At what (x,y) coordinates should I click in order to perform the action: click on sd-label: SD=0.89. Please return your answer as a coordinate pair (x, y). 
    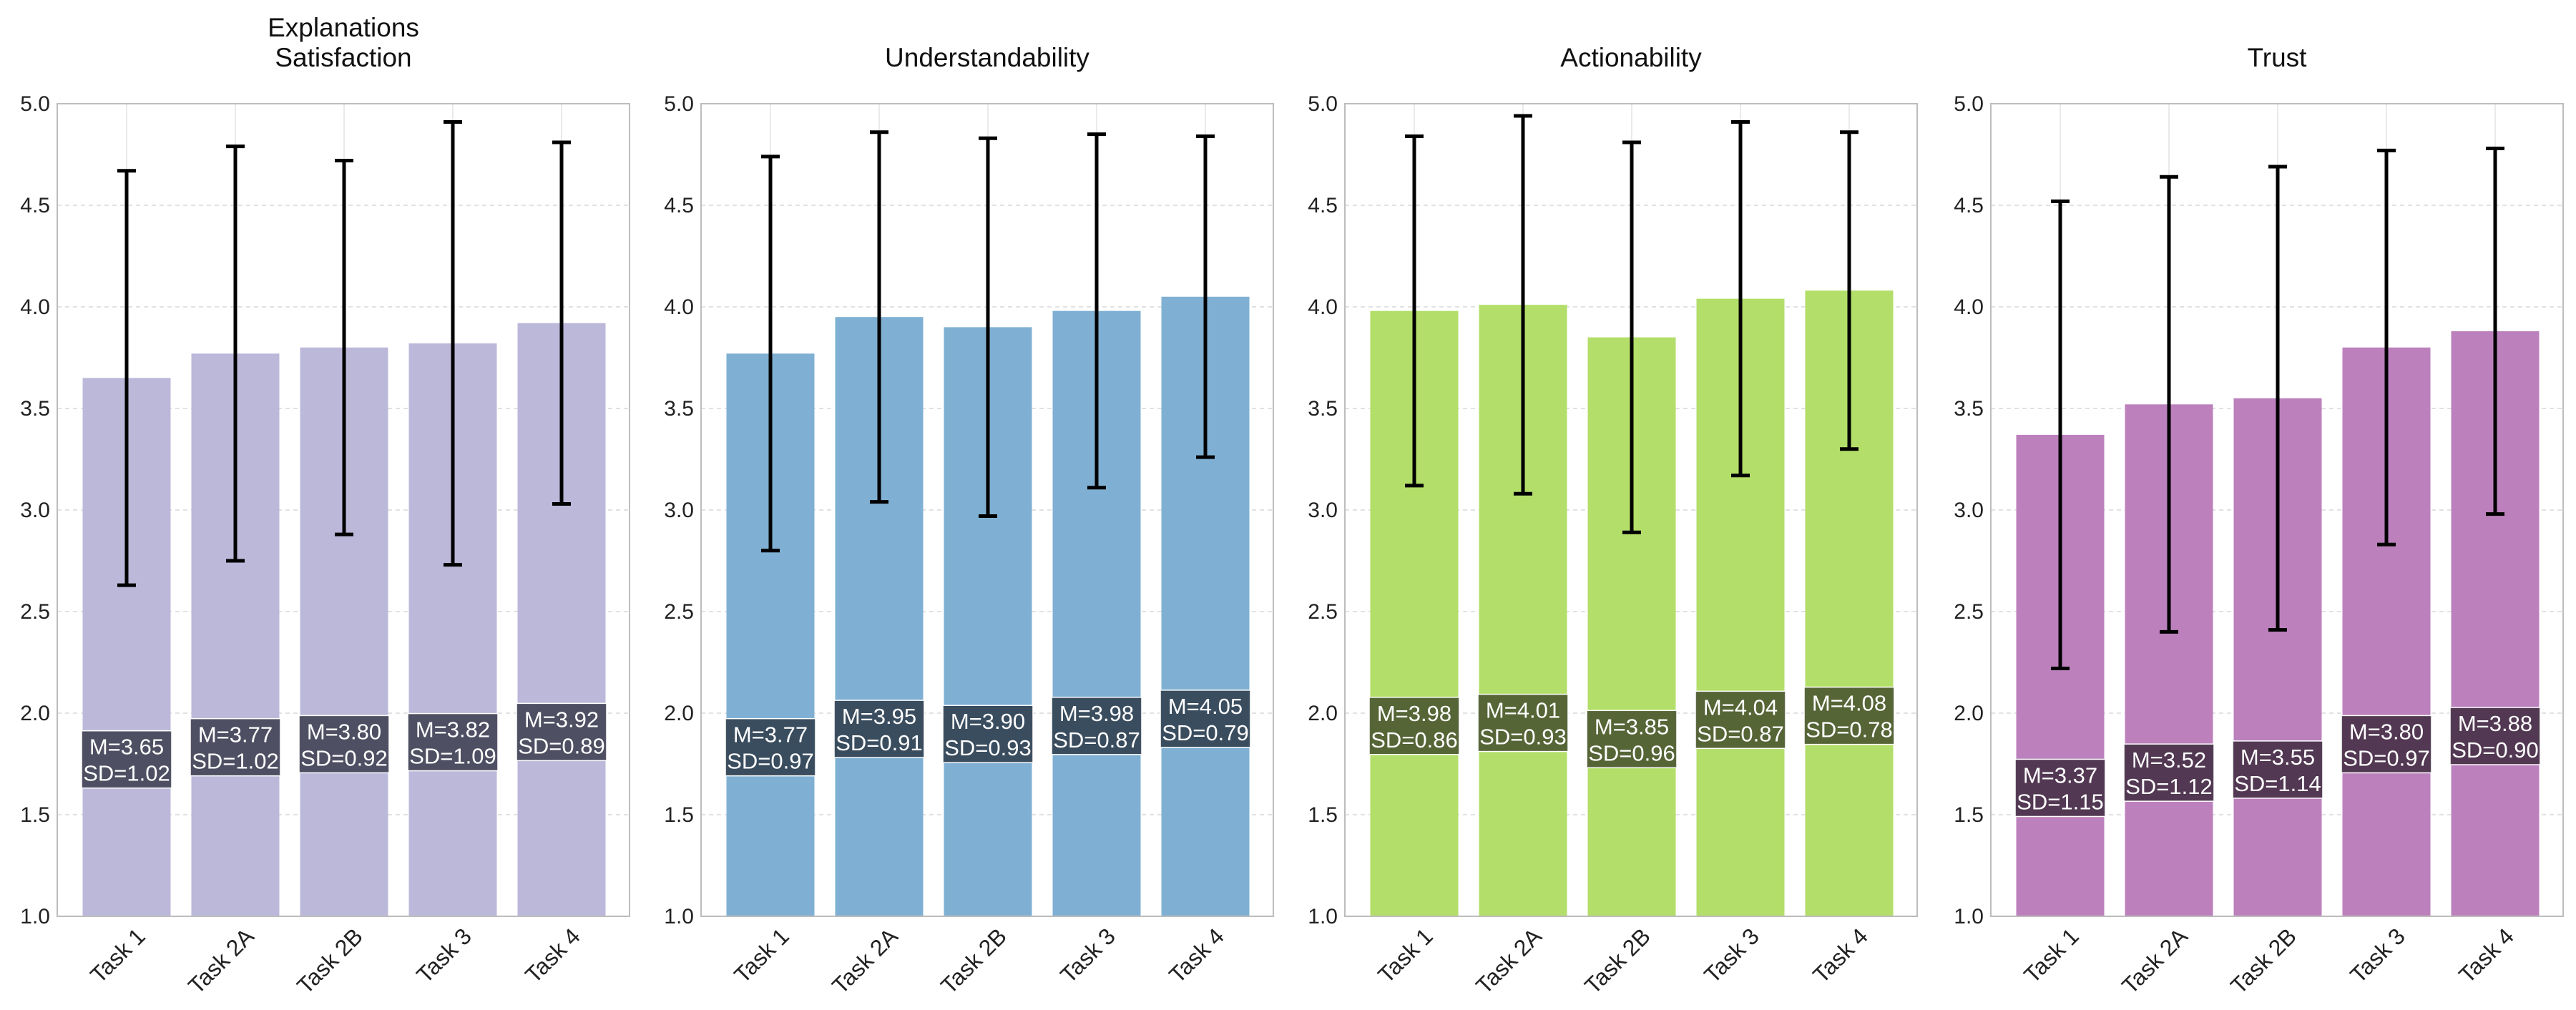
    Looking at the image, I should click on (561, 745).